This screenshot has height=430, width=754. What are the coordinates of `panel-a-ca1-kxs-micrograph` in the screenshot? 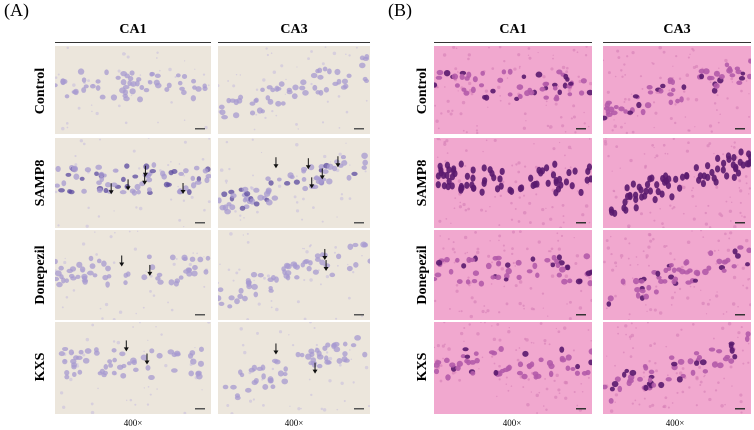 It's located at (133, 368).